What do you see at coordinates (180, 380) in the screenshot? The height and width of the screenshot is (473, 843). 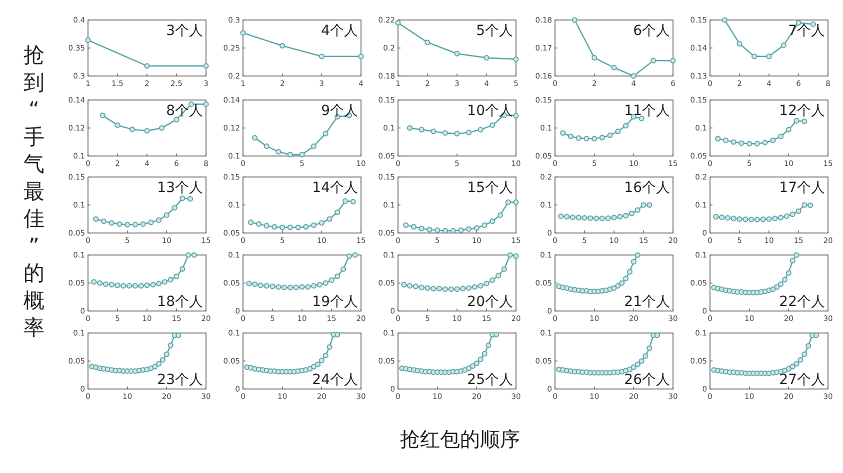 I see `annotation: 23个人` at bounding box center [180, 380].